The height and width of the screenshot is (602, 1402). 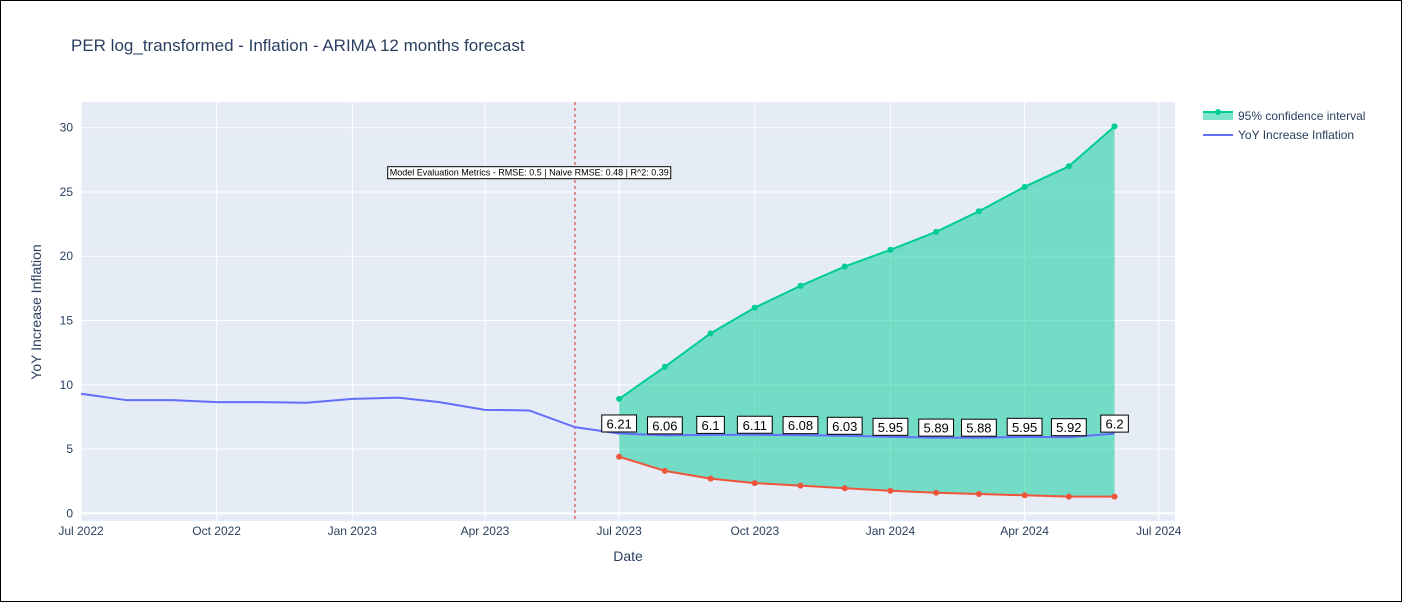 I want to click on data-label-text: 6.08, so click(x=800, y=425).